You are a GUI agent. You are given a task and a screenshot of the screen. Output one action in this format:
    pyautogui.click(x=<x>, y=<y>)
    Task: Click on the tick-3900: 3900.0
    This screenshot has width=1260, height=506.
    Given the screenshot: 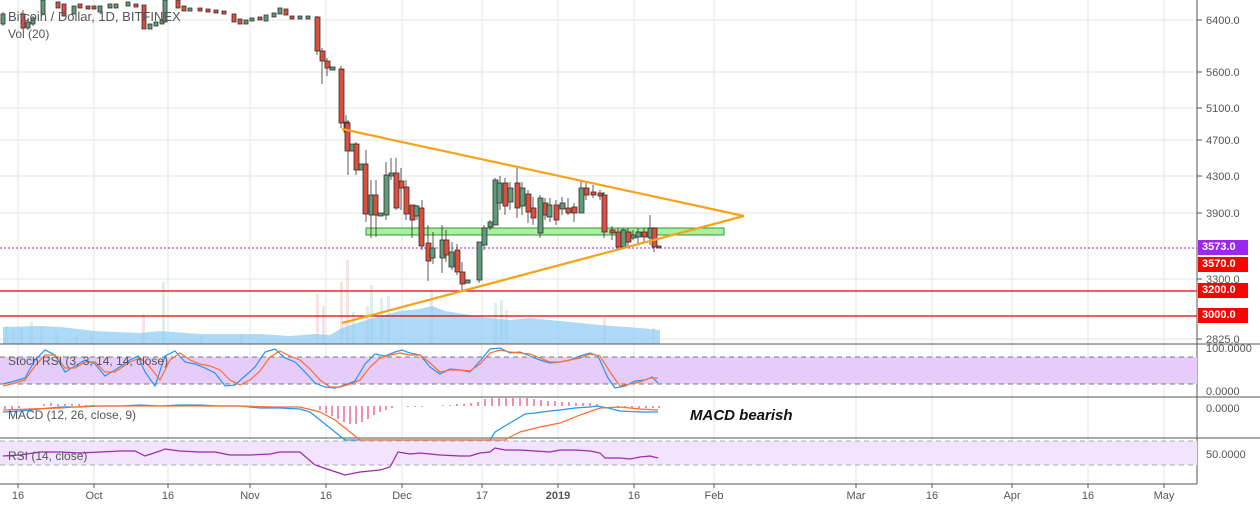 What is the action you would take?
    pyautogui.click(x=1223, y=214)
    